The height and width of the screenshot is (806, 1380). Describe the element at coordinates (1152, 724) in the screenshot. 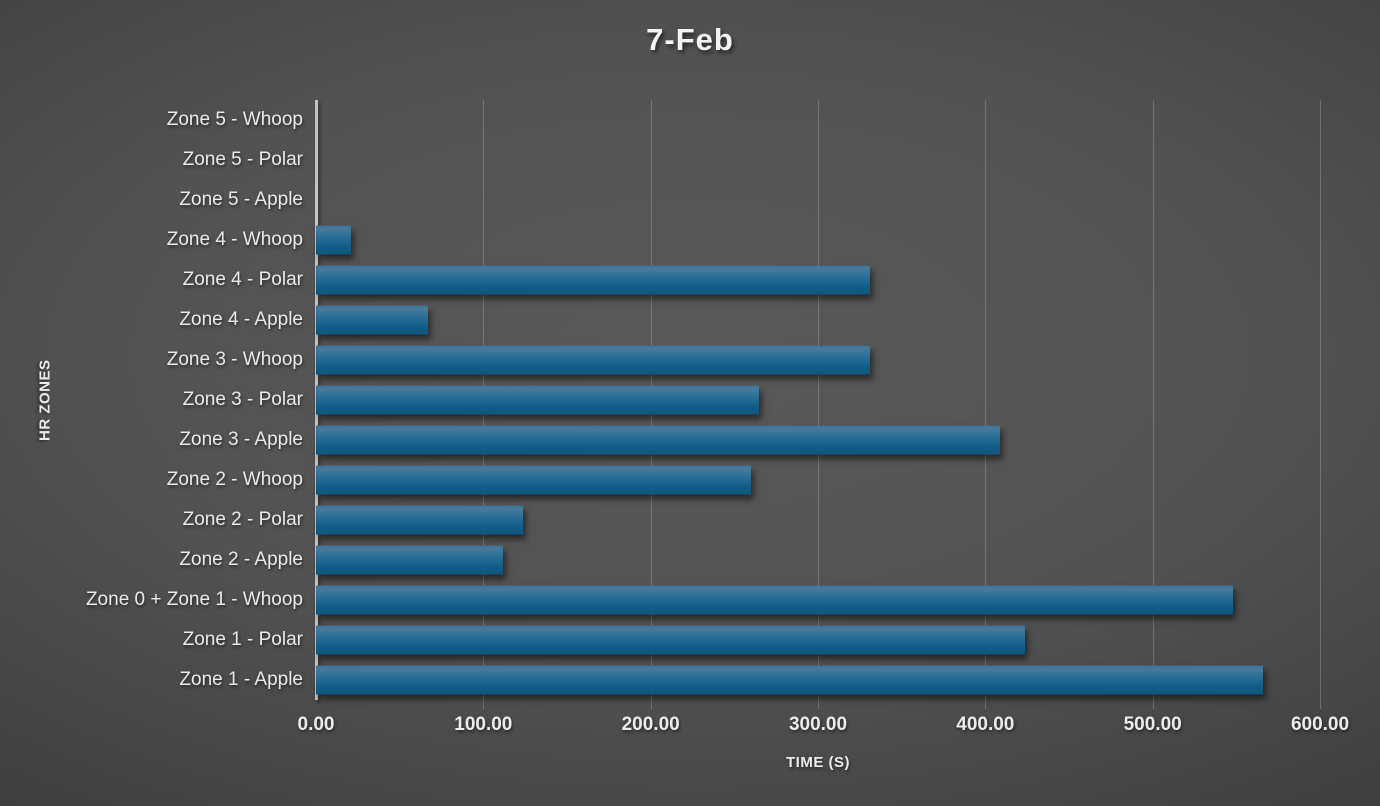

I see `x-tick-label: 500.00` at that location.